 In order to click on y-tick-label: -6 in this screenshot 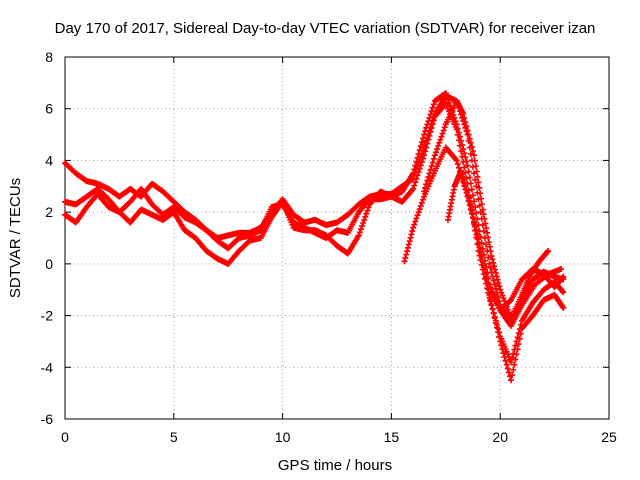, I will do `click(47, 419)`.